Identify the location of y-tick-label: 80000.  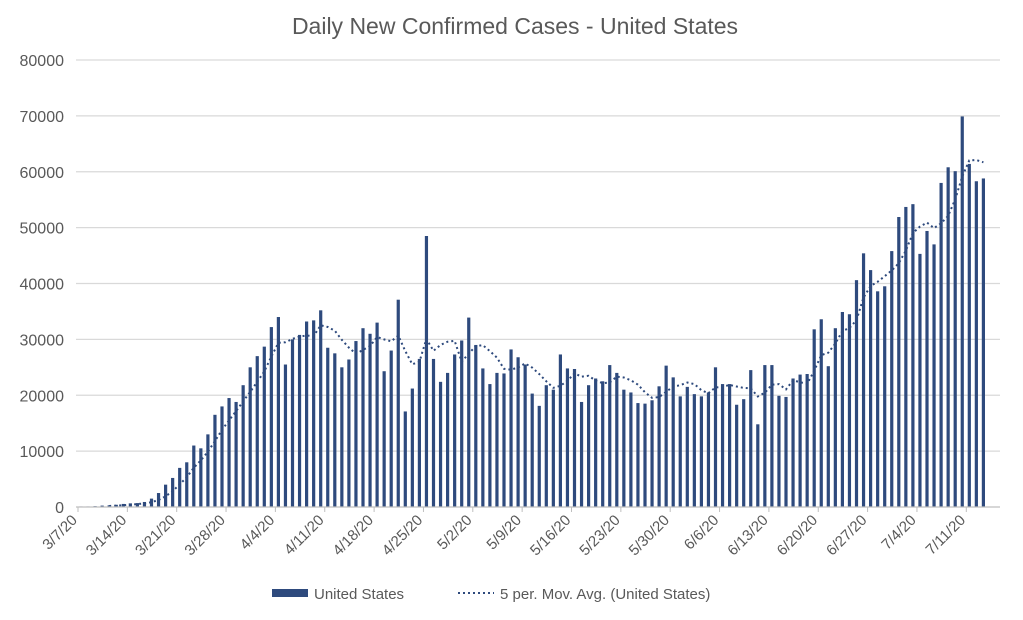
(42, 61).